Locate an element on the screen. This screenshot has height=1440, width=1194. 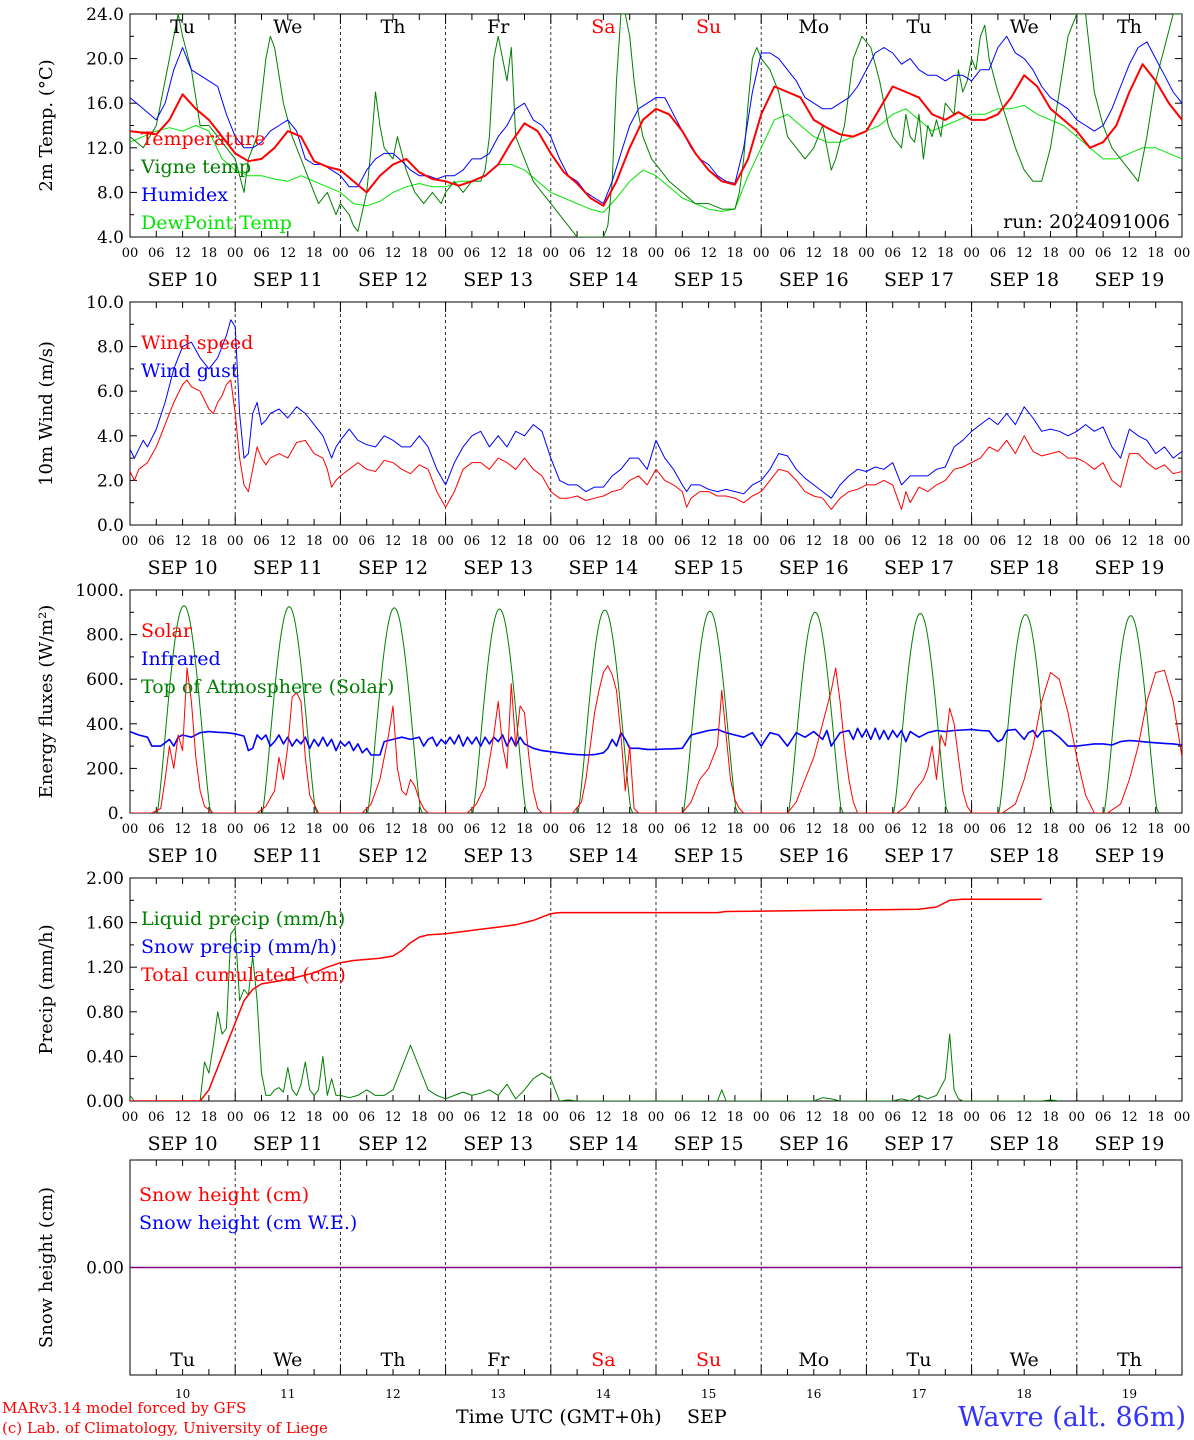
weekday-label: Tu is located at coordinates (182, 1360).